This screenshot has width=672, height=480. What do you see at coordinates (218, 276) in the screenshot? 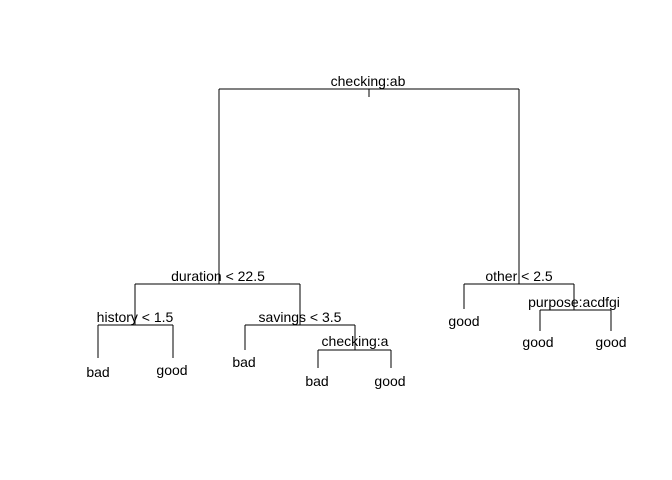
I see `split-label-duration: duration < 22.5` at bounding box center [218, 276].